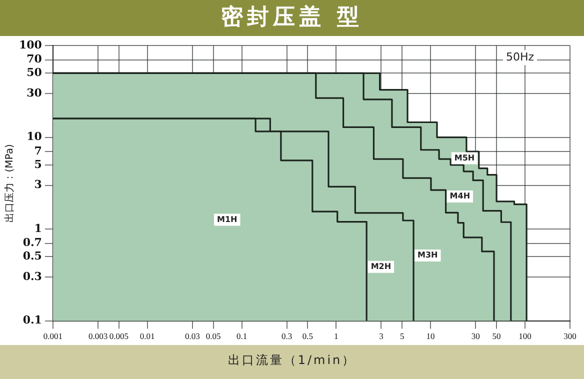  Describe the element at coordinates (34, 93) in the screenshot. I see `y-tick-label: 30` at that location.